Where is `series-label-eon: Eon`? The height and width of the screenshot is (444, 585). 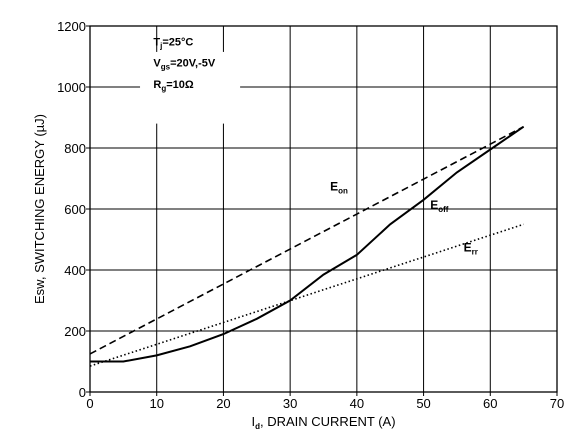 series-label-eon: Eon is located at coordinates (339, 188).